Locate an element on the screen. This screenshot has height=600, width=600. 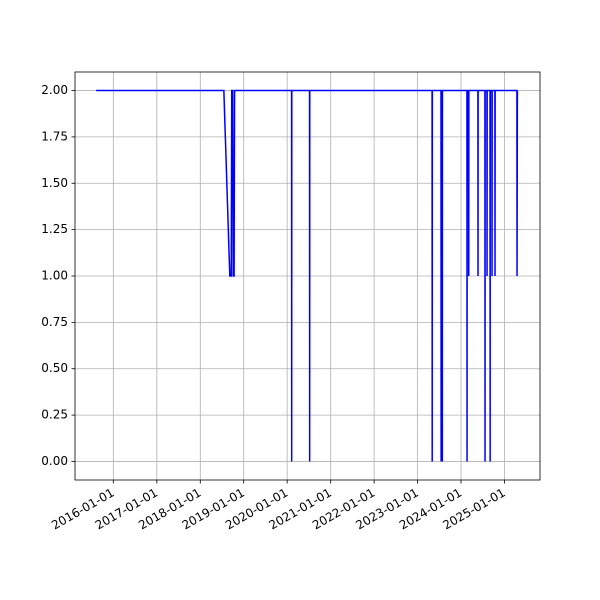
y-tick-label: 0.50 is located at coordinates (54, 368).